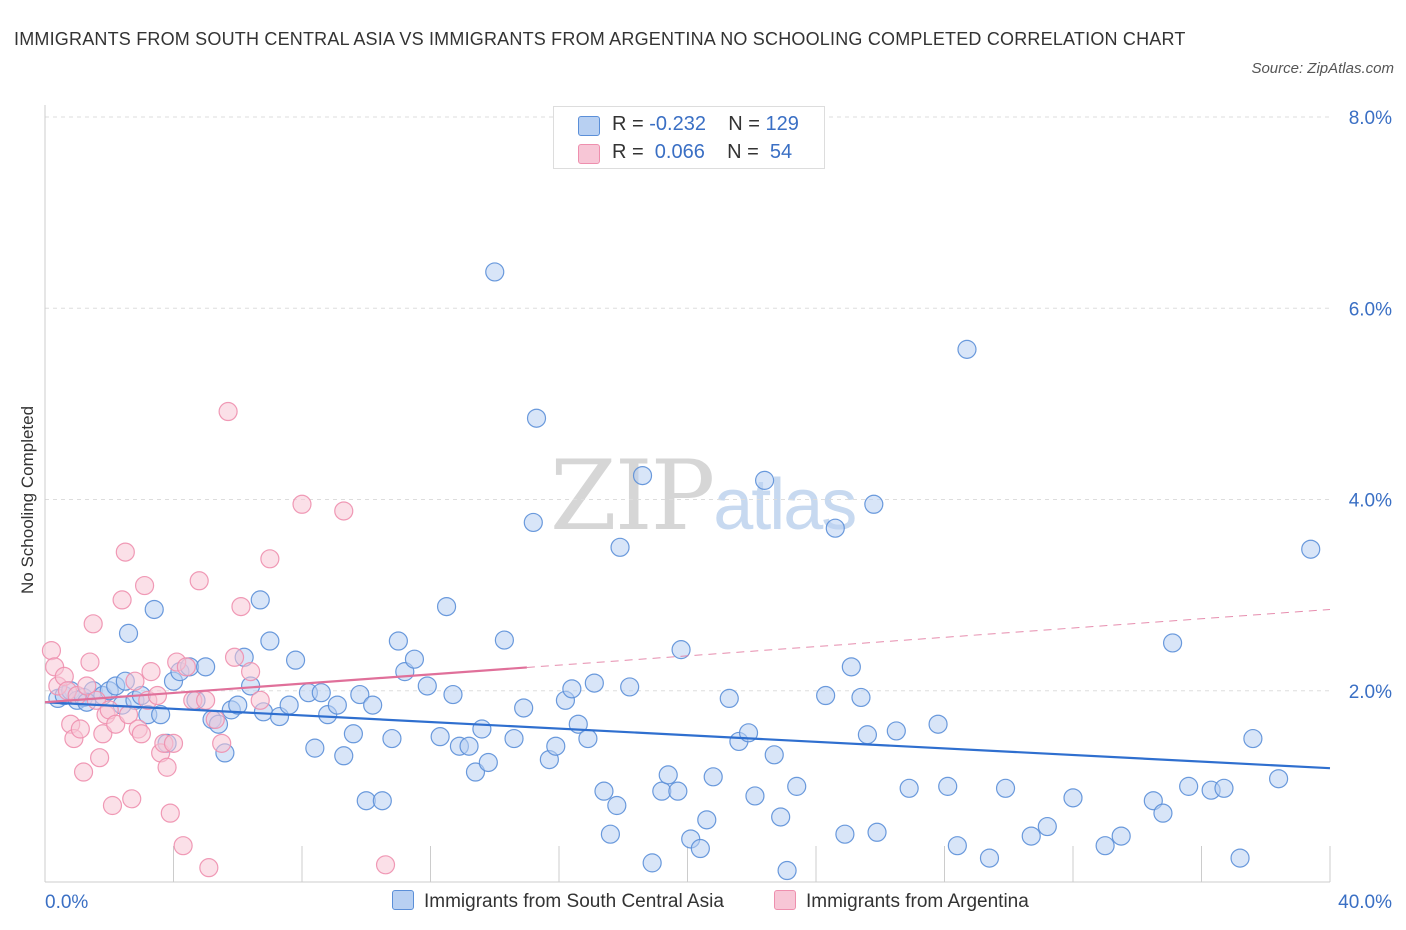  What do you see at coordinates (677, 124) in the screenshot?
I see `legend-r-value: -0.232` at bounding box center [677, 124].